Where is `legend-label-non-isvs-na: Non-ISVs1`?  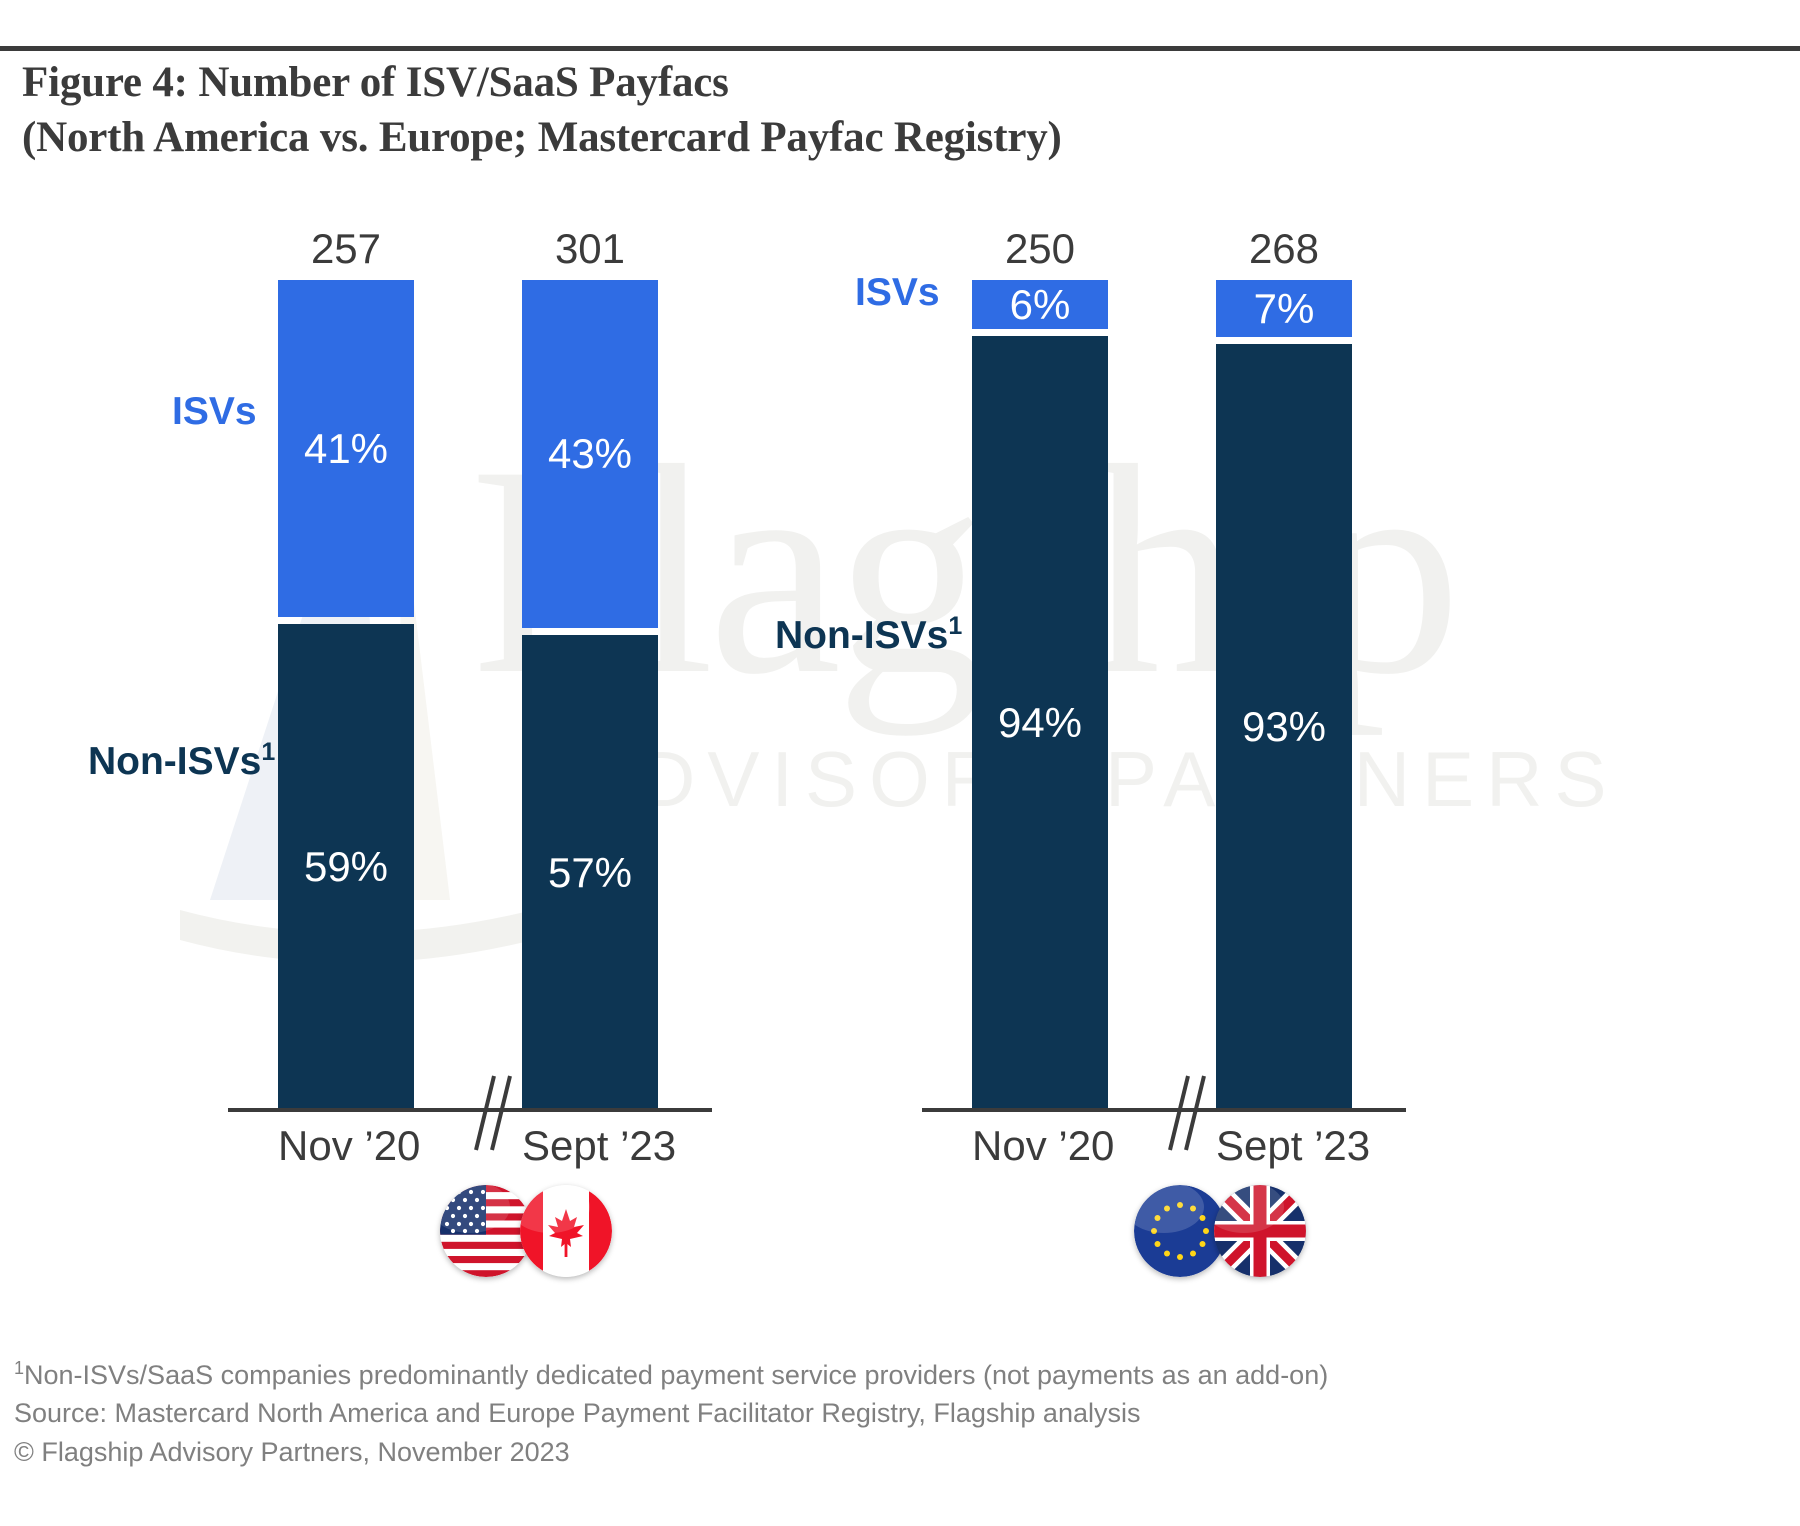 legend-label-non-isvs-na: Non-ISVs1 is located at coordinates (182, 761).